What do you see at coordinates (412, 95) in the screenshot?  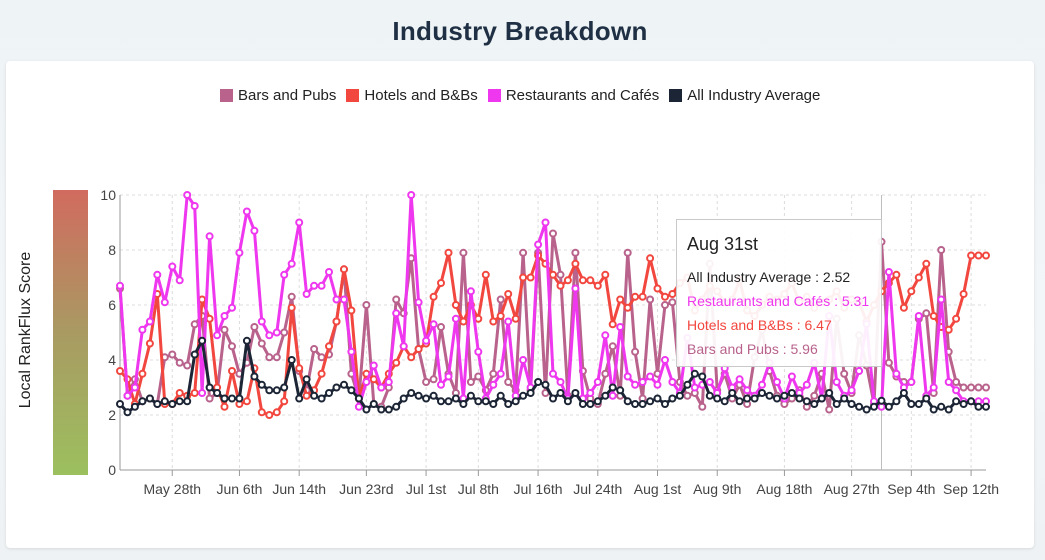 I see `legend-item-hotels: Hotels and B&Bs` at bounding box center [412, 95].